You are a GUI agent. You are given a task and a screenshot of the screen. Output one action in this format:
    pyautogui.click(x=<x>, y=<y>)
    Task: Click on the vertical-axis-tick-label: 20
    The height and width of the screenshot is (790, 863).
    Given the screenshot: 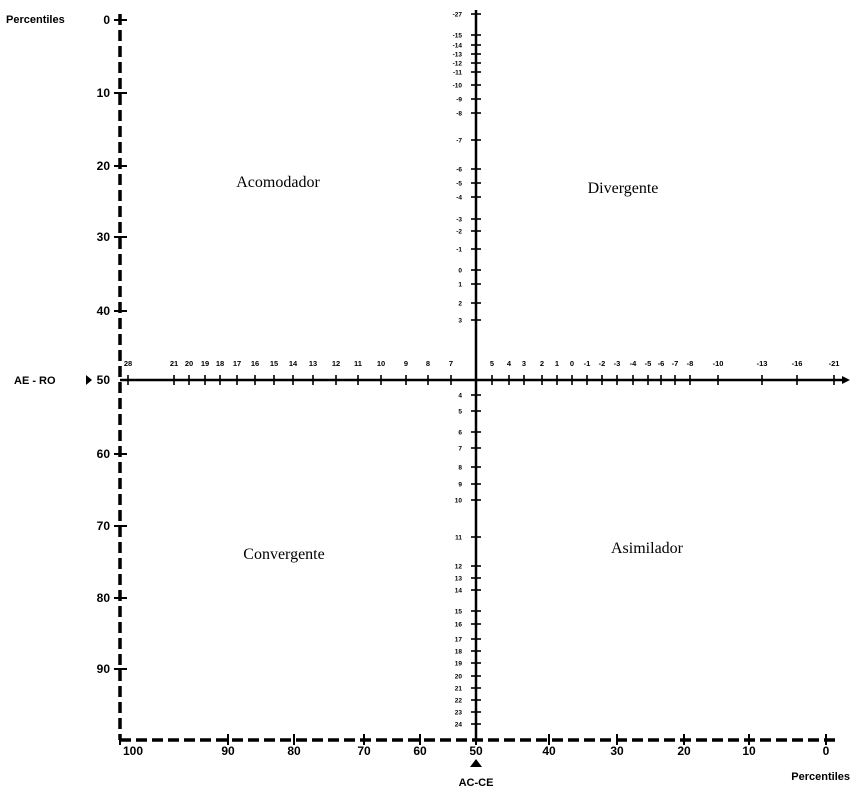 What is the action you would take?
    pyautogui.click(x=459, y=677)
    